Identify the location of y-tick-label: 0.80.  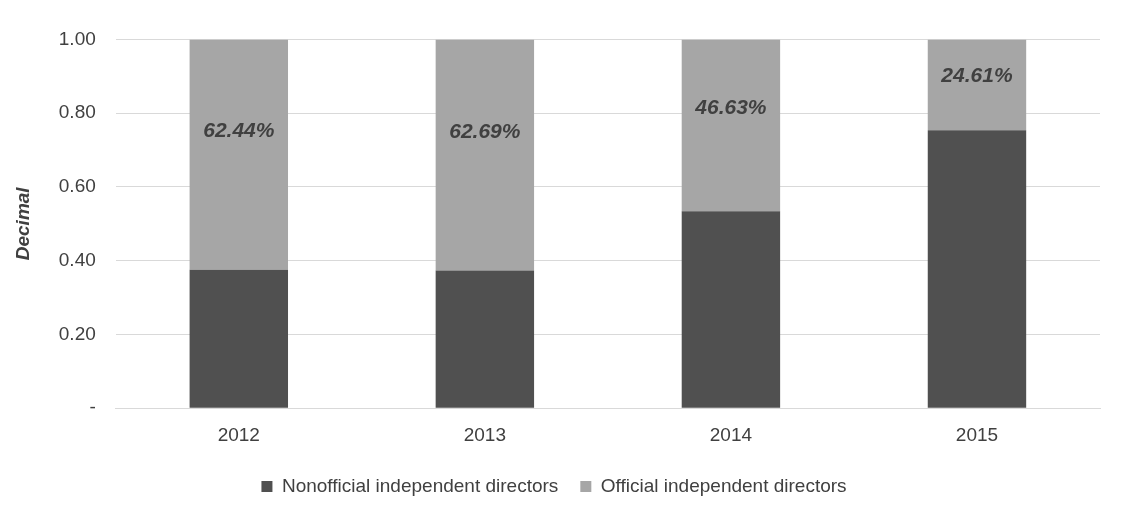
(77, 112).